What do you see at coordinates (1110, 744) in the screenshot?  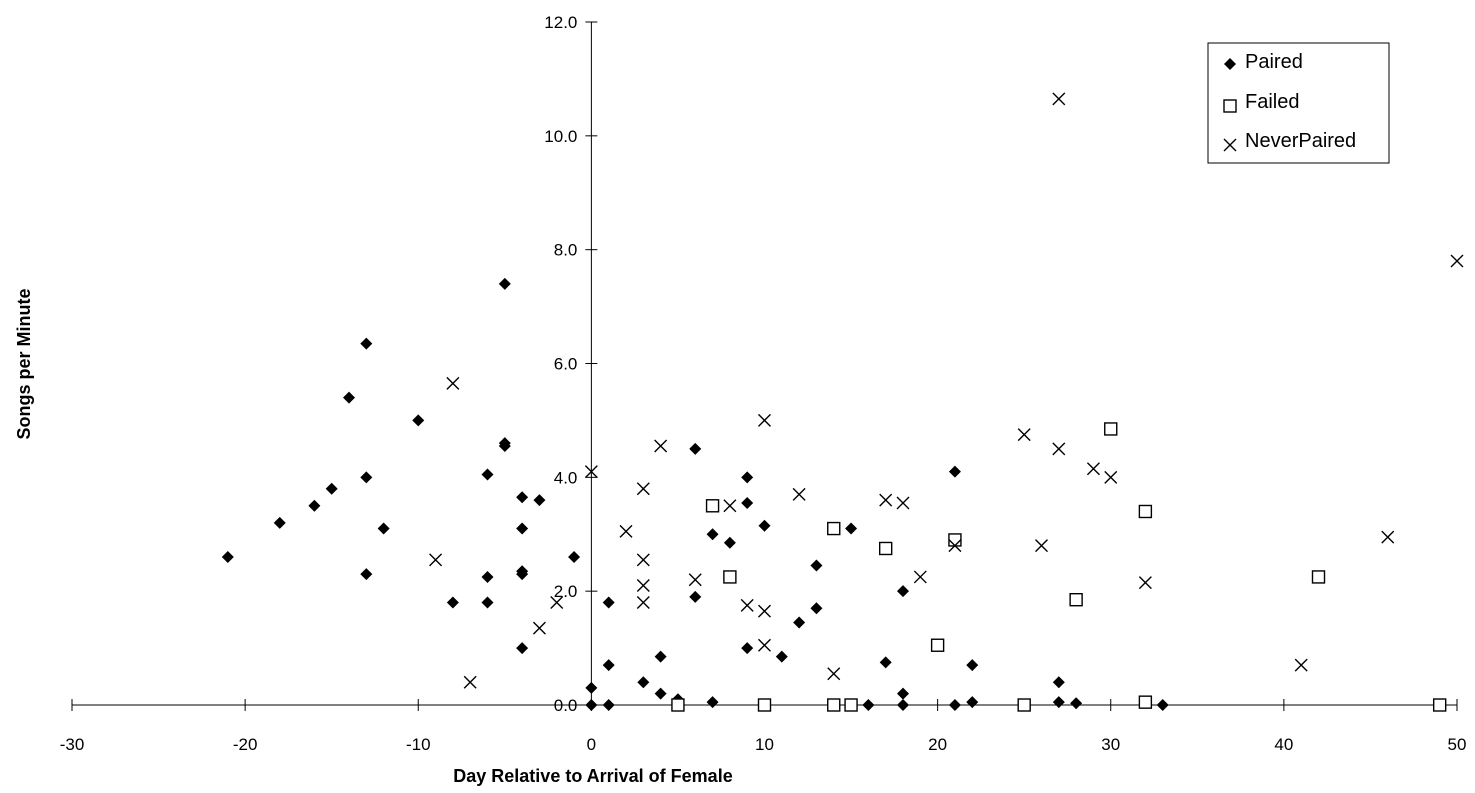 I see `x-tick-label: 30` at bounding box center [1110, 744].